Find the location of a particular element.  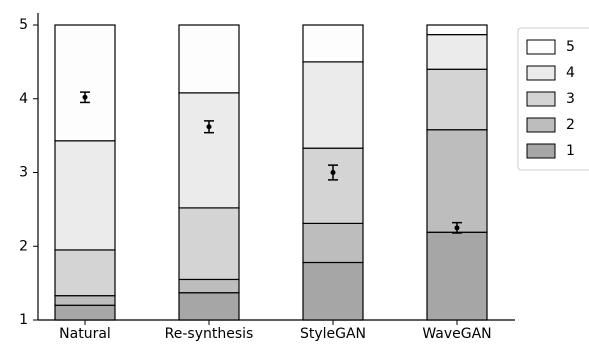

x-tick-label: Natural is located at coordinates (85, 334).